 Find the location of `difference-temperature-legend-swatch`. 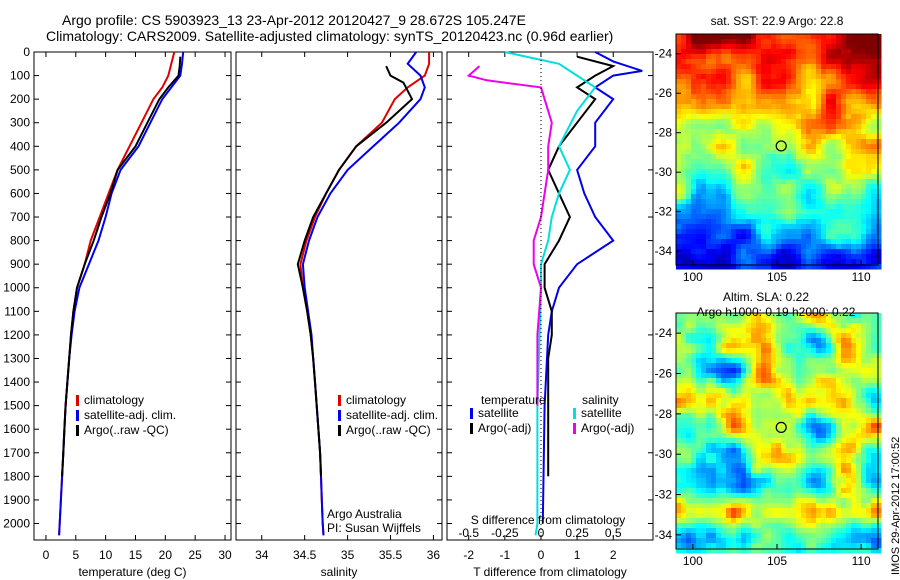

difference-temperature-legend-swatch is located at coordinates (471, 428).